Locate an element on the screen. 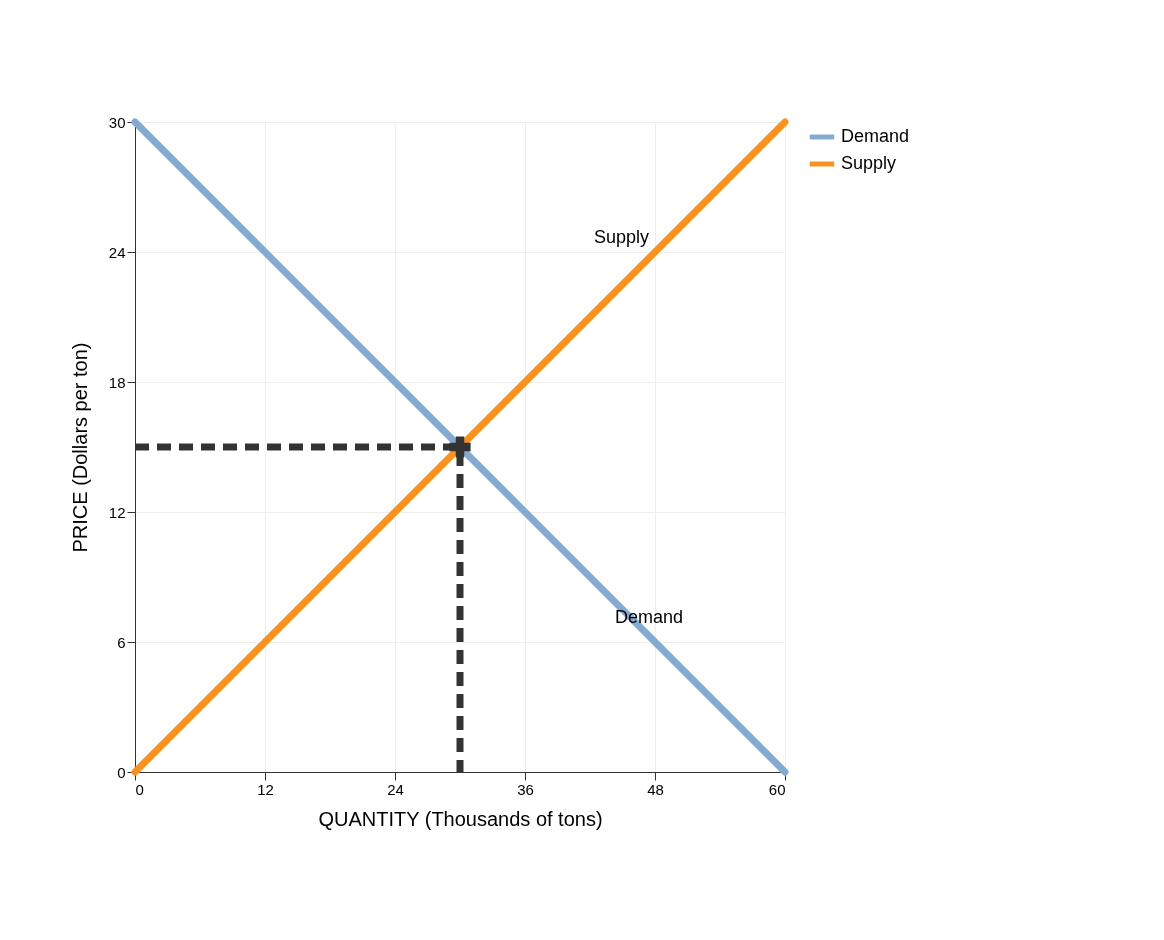 This screenshot has height=940, width=1164. y-tick-label: 12 is located at coordinates (117, 512).